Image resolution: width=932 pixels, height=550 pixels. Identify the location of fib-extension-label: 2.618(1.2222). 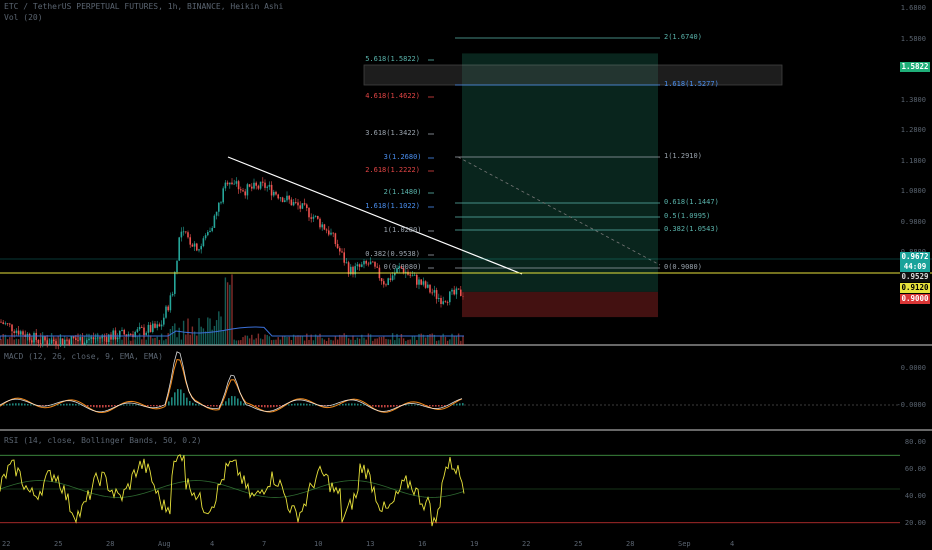
(392, 170).